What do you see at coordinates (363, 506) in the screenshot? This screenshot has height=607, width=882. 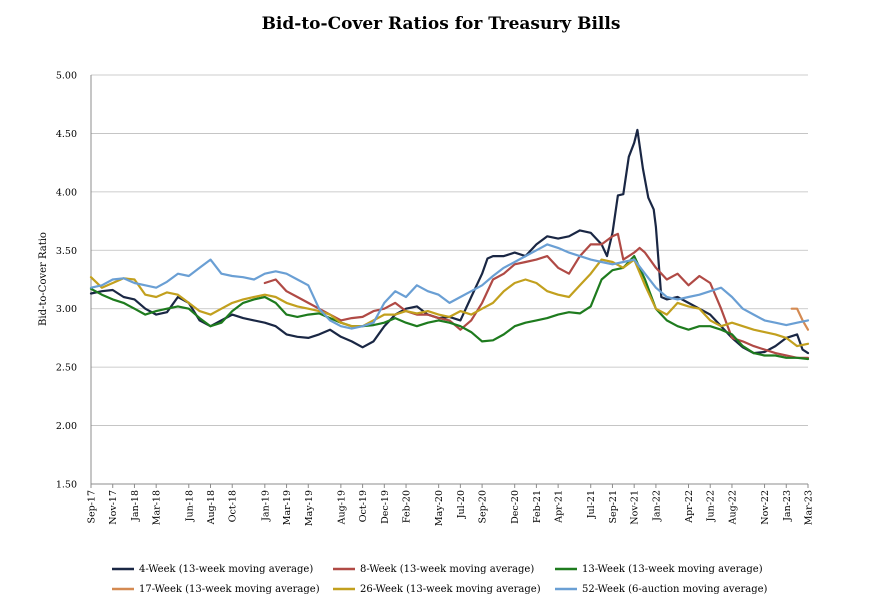 I see `x-tick-label: Oct-19` at bounding box center [363, 506].